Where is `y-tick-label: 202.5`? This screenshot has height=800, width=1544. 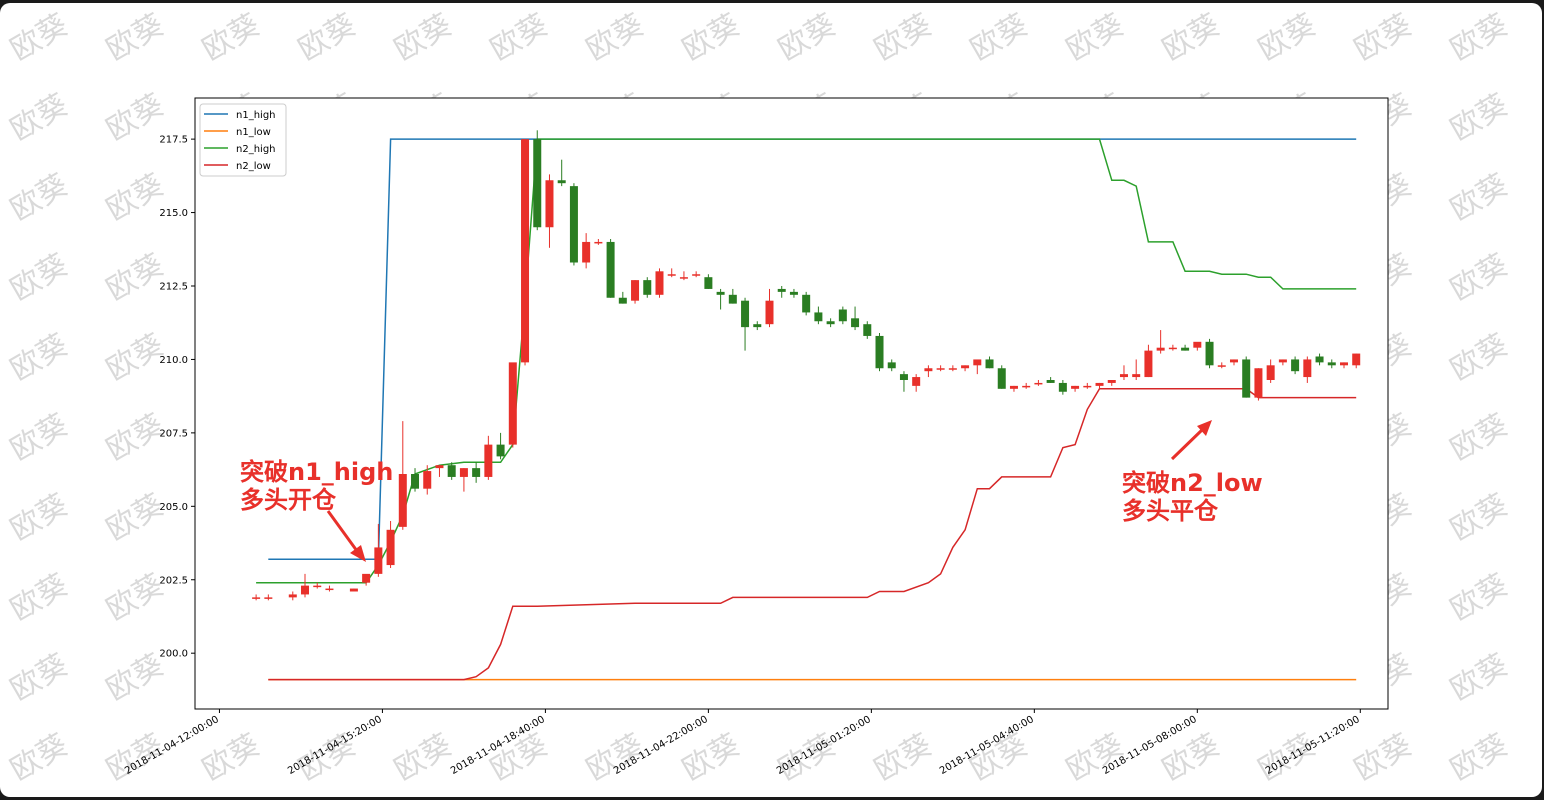 y-tick-label: 202.5 is located at coordinates (173, 580).